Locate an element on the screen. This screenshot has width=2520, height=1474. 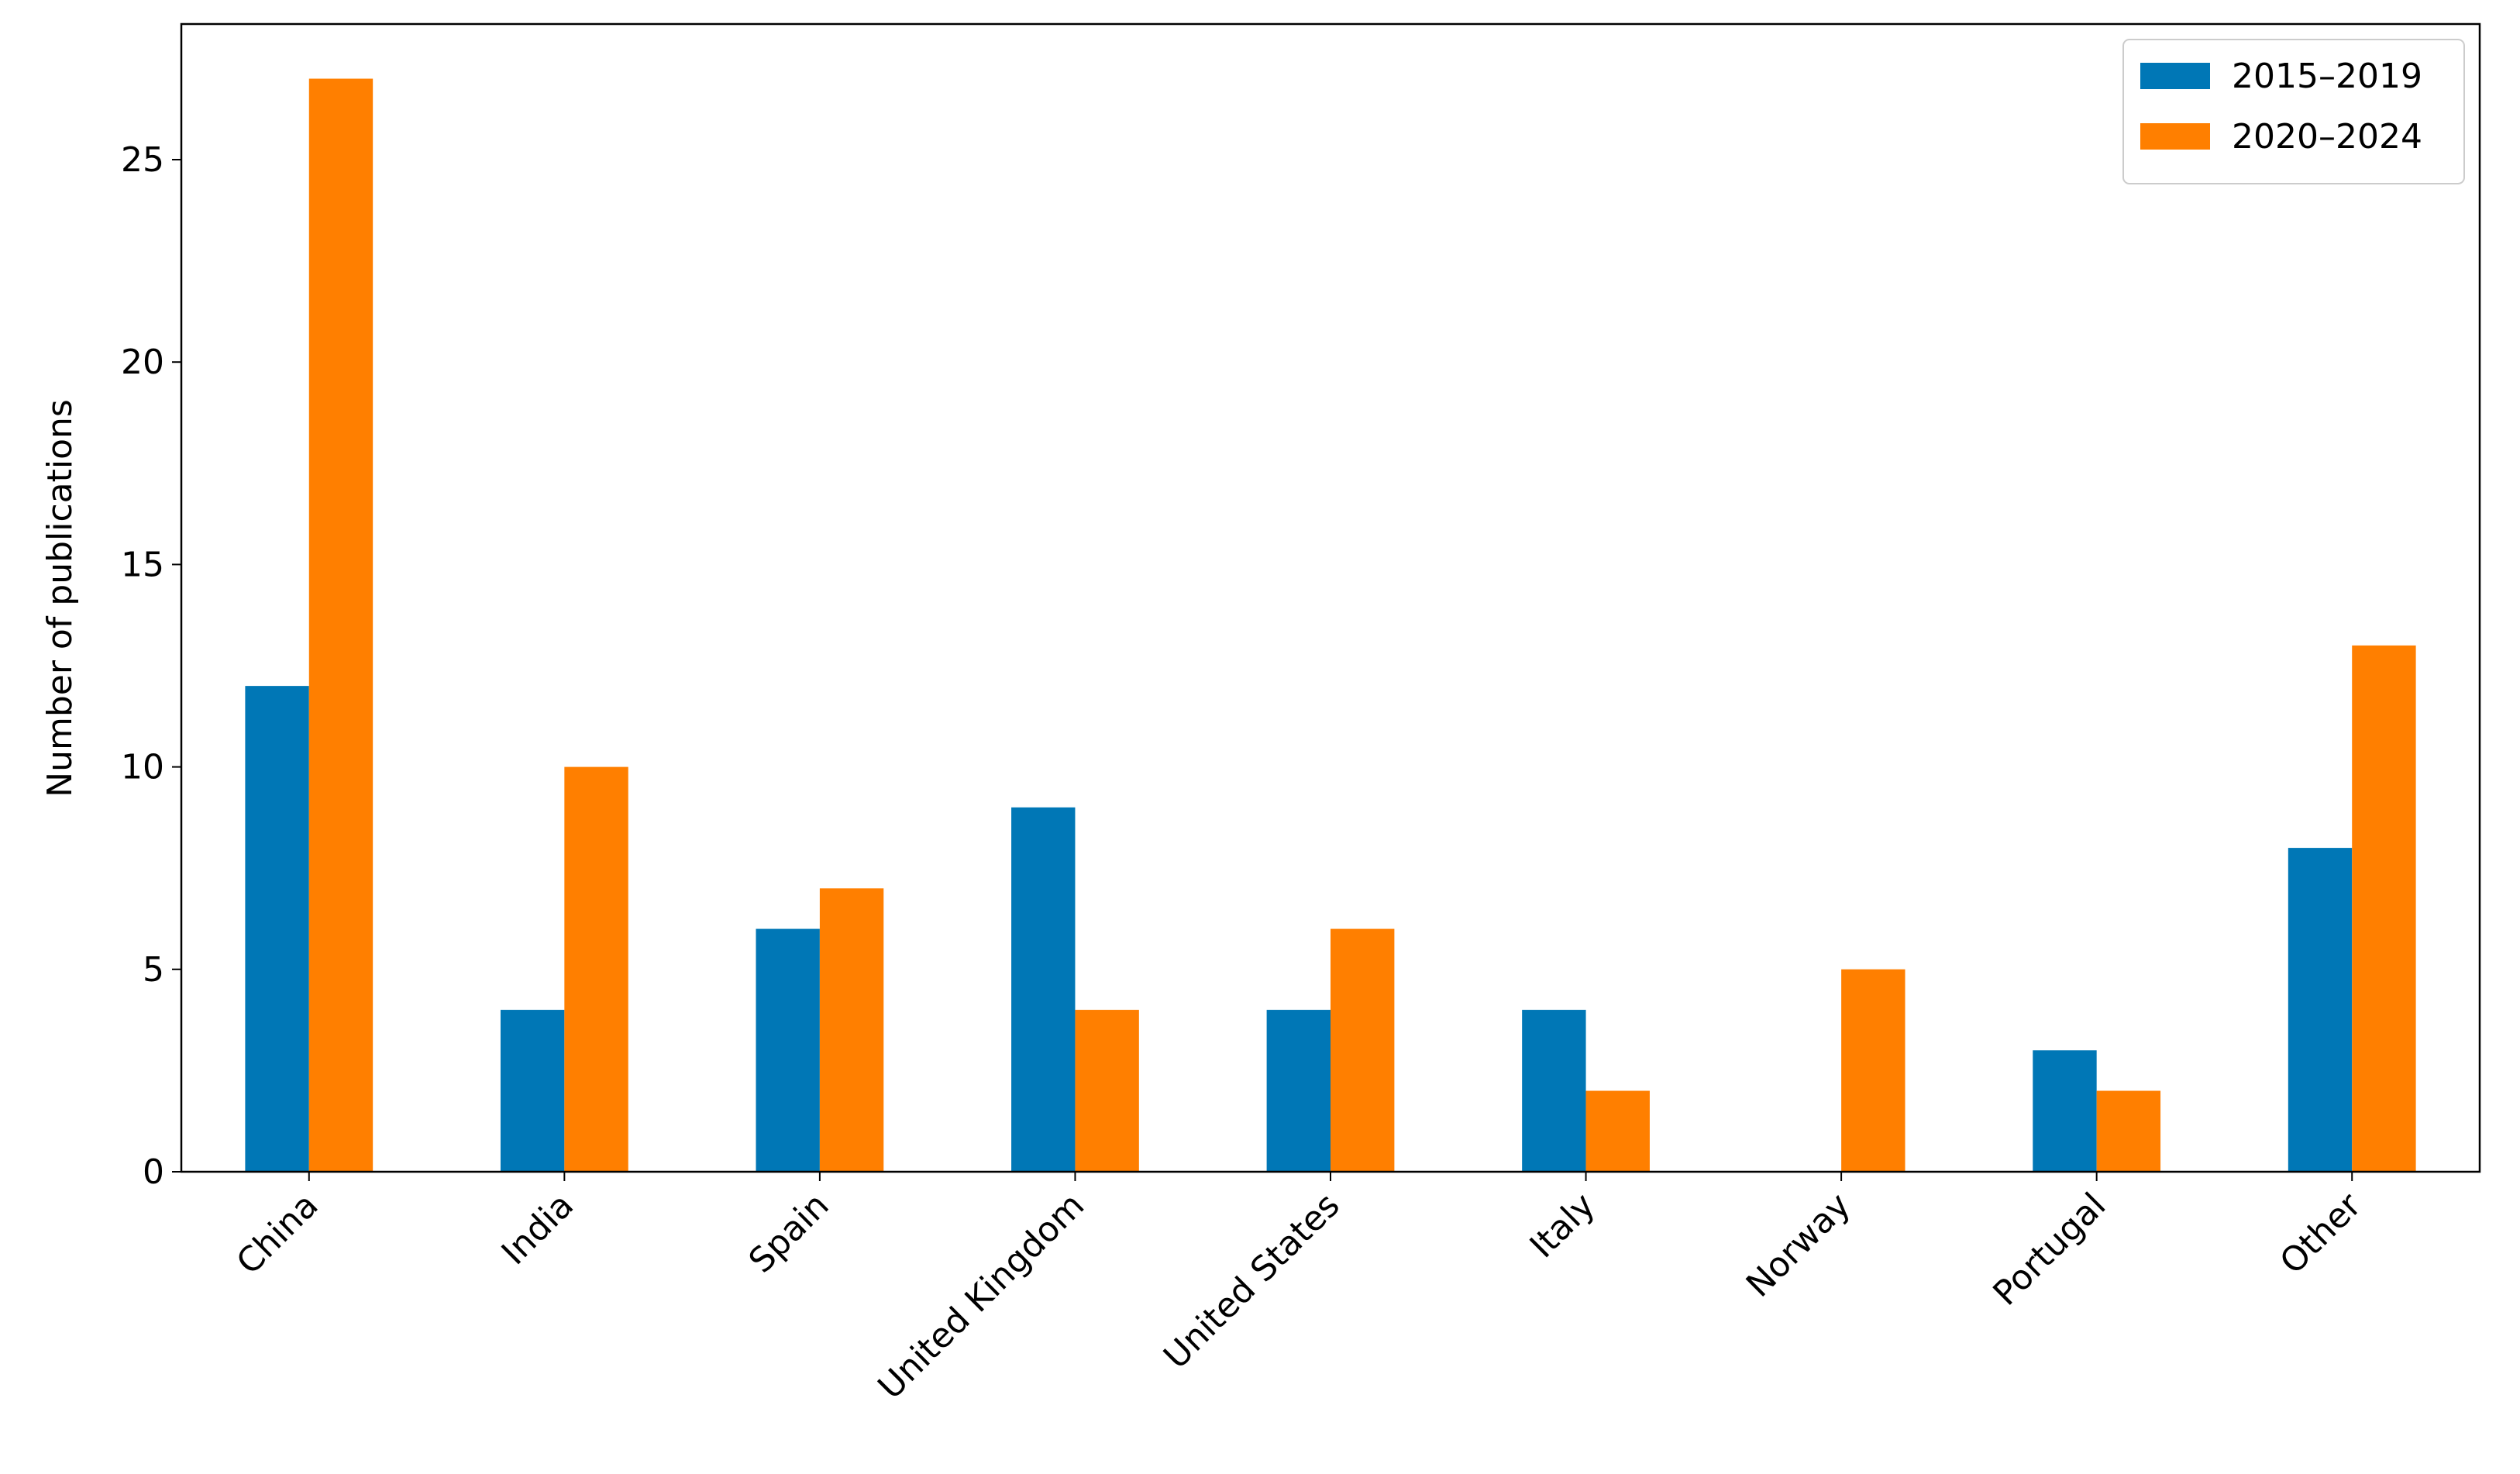
legend-label: 2020–2024 is located at coordinates (2327, 137).